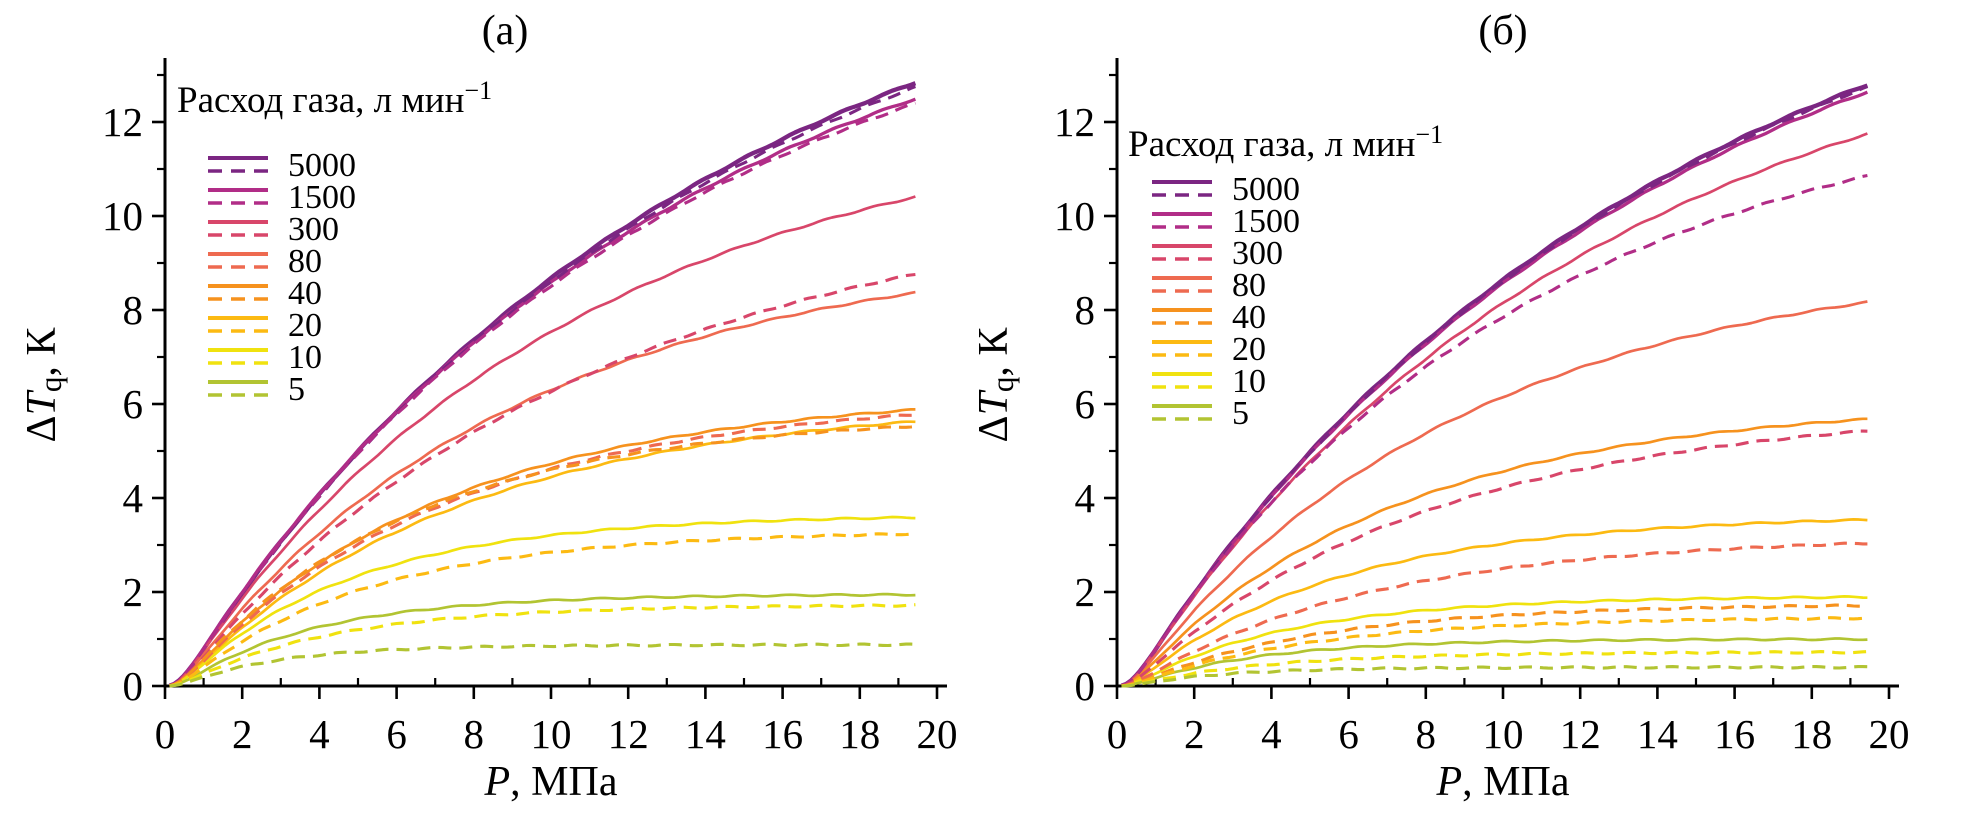 This screenshot has height=837, width=1971. What do you see at coordinates (1502, 31) in the screenshot?
I see `panel-label: (б)` at bounding box center [1502, 31].